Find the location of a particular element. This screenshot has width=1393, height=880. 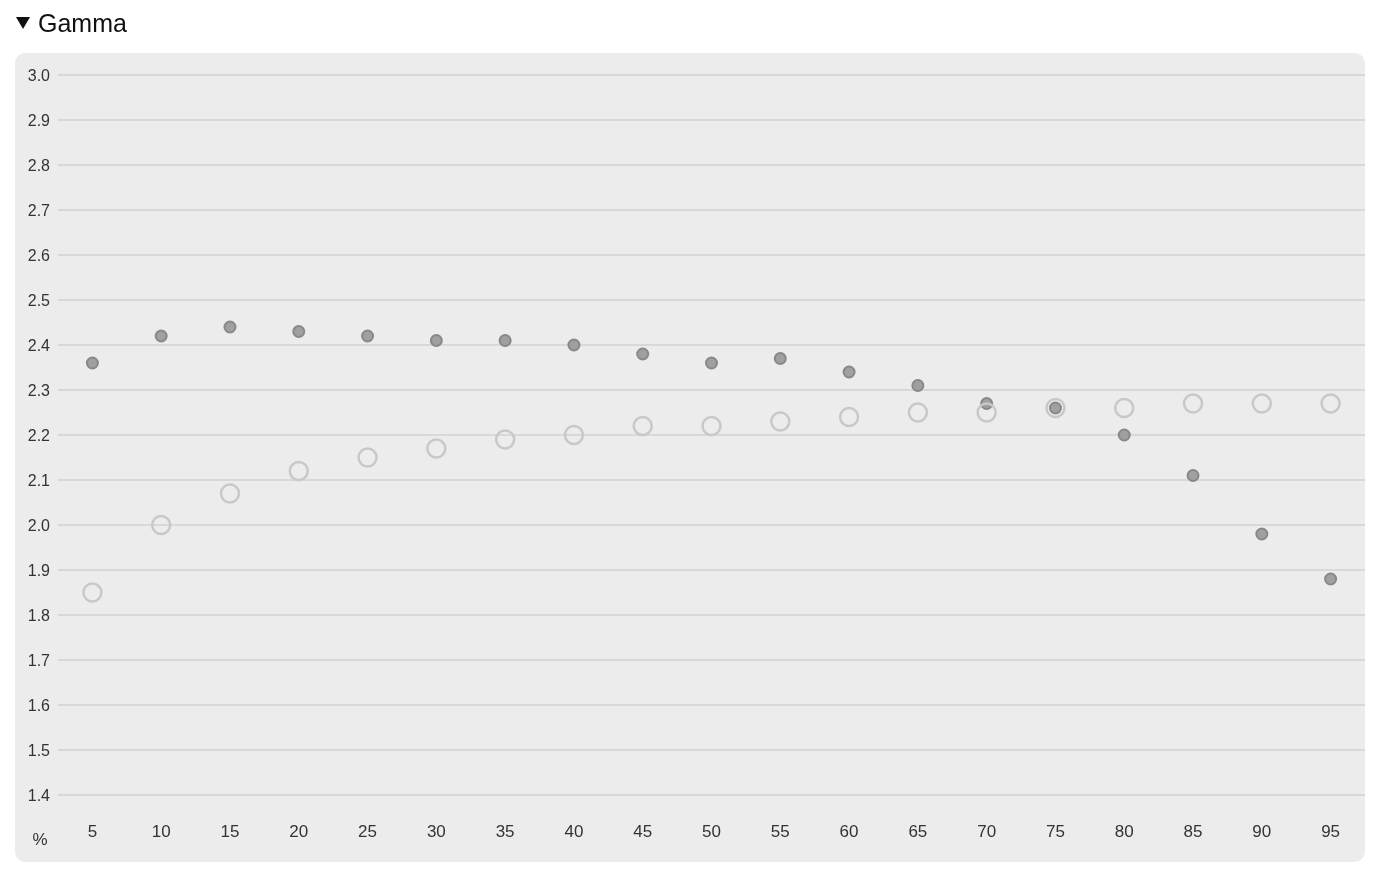

y-tick-label: 1.8 is located at coordinates (39, 615).